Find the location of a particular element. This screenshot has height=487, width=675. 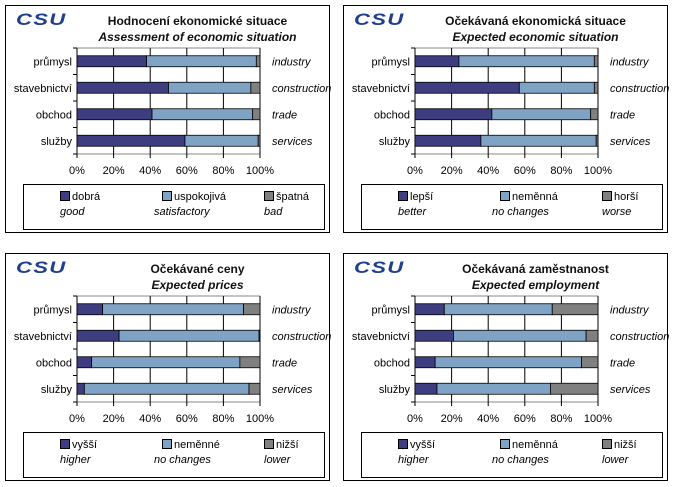

chart-subtitle: Expected prices is located at coordinates (197, 285).